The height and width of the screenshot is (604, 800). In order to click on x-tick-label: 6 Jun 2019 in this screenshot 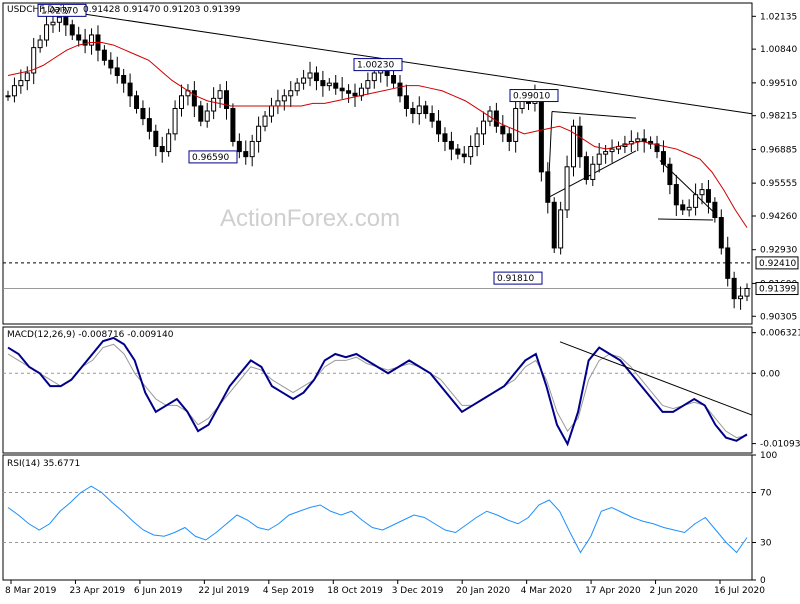, I will do `click(158, 591)`.